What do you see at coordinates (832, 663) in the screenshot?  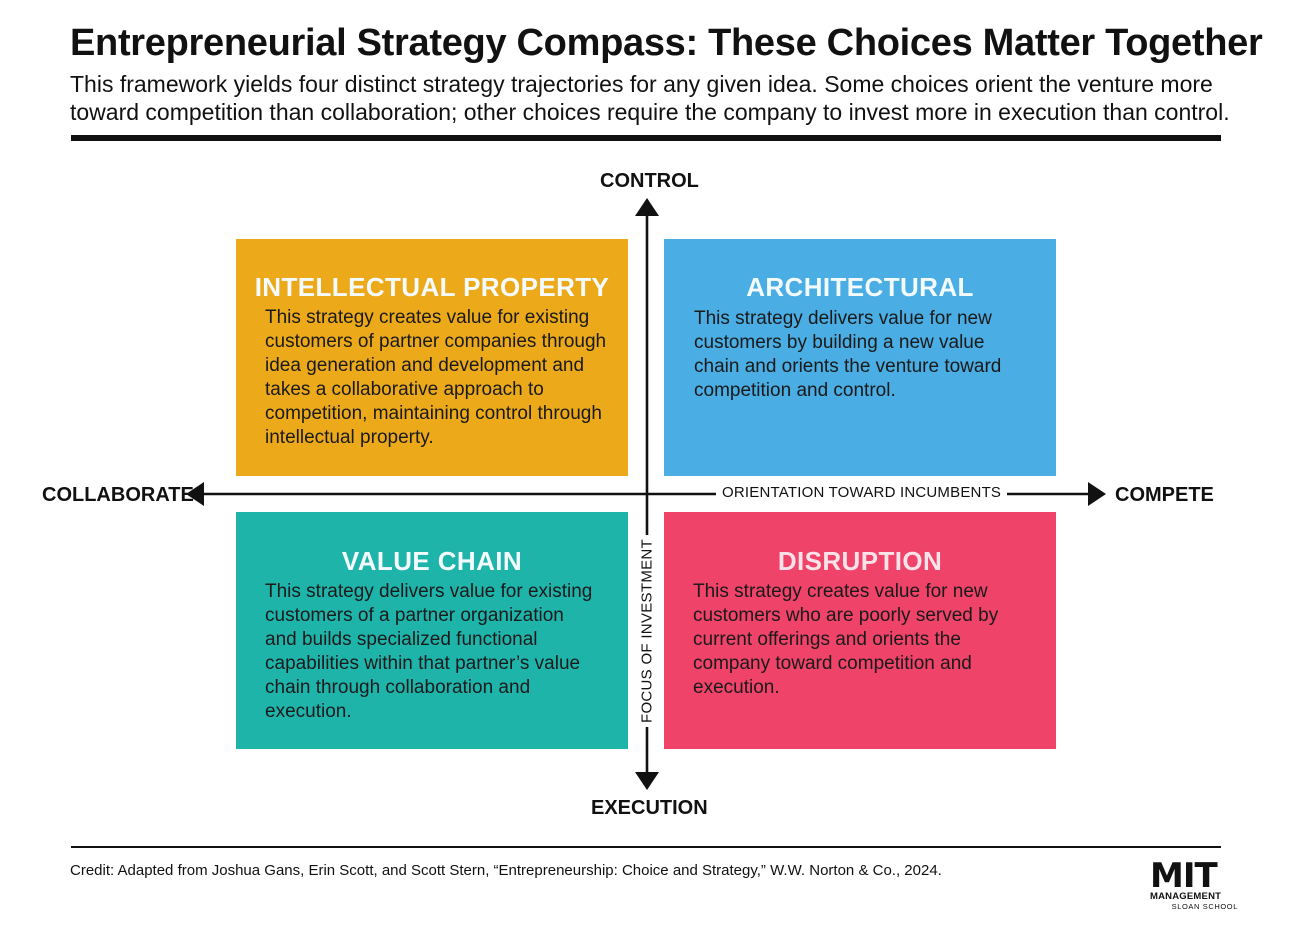 I see `description-line: company toward competition and` at bounding box center [832, 663].